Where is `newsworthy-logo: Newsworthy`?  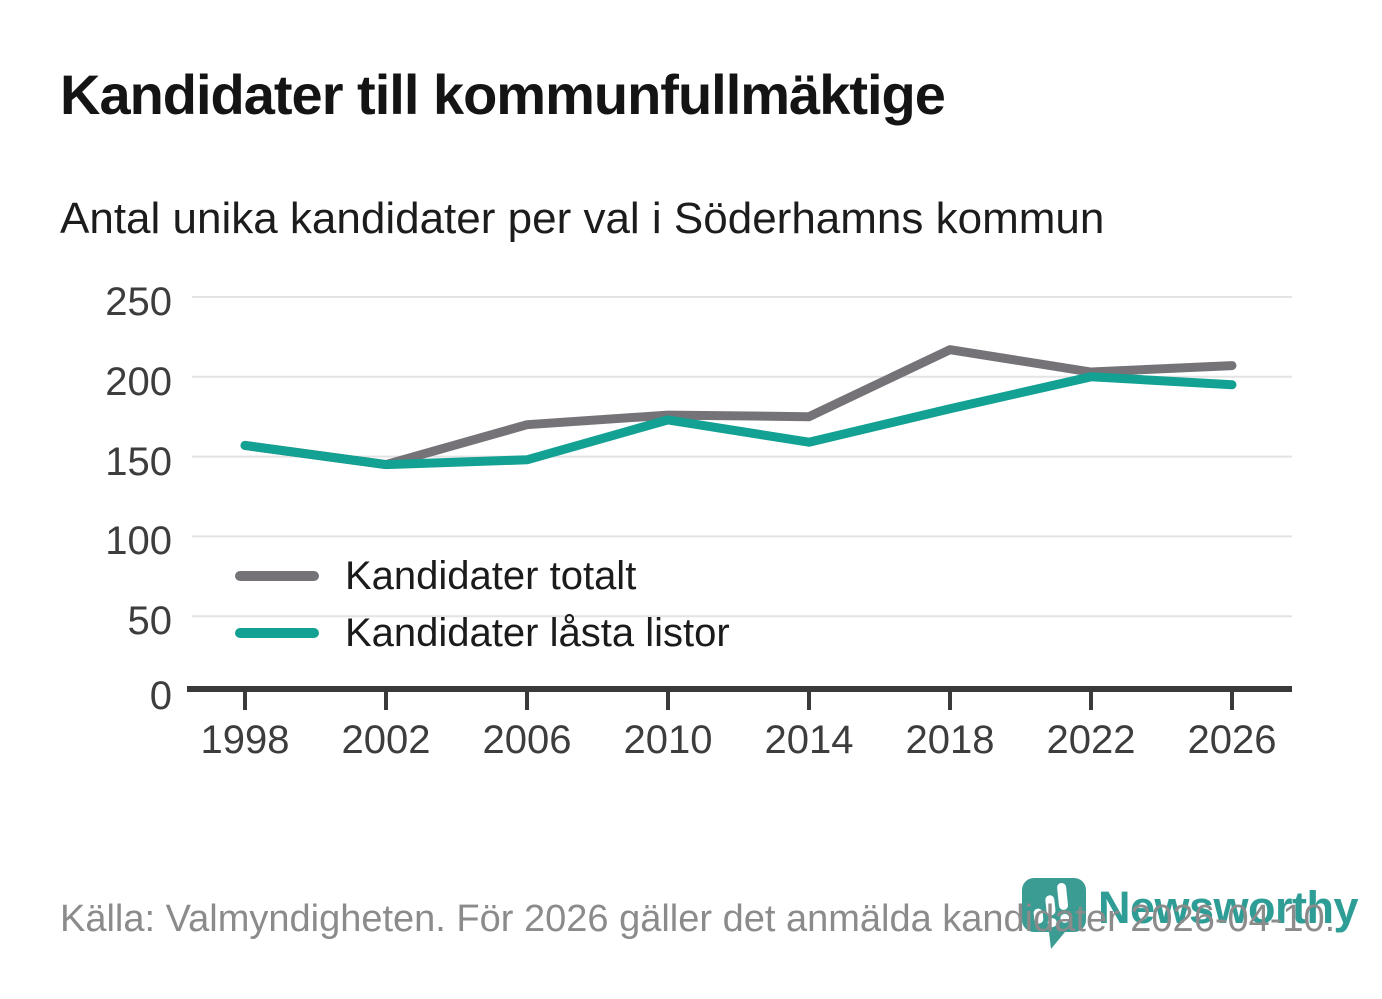 newsworthy-logo: Newsworthy is located at coordinates (1188, 913).